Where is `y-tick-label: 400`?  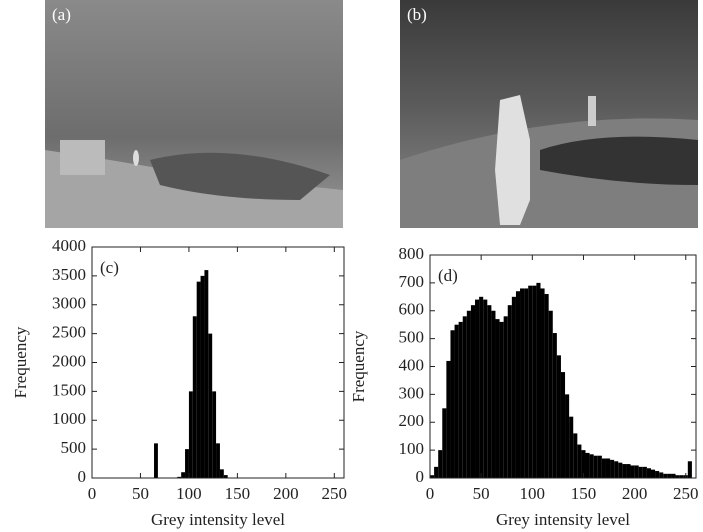
y-tick-label: 400 is located at coordinates (412, 364).